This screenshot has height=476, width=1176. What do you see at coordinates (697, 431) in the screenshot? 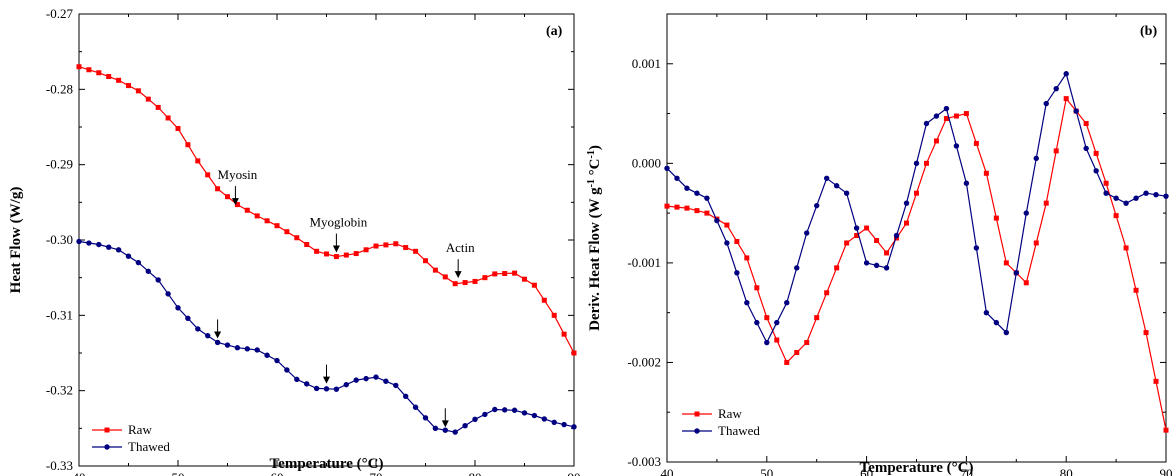
I see `legend-marker` at bounding box center [697, 431].